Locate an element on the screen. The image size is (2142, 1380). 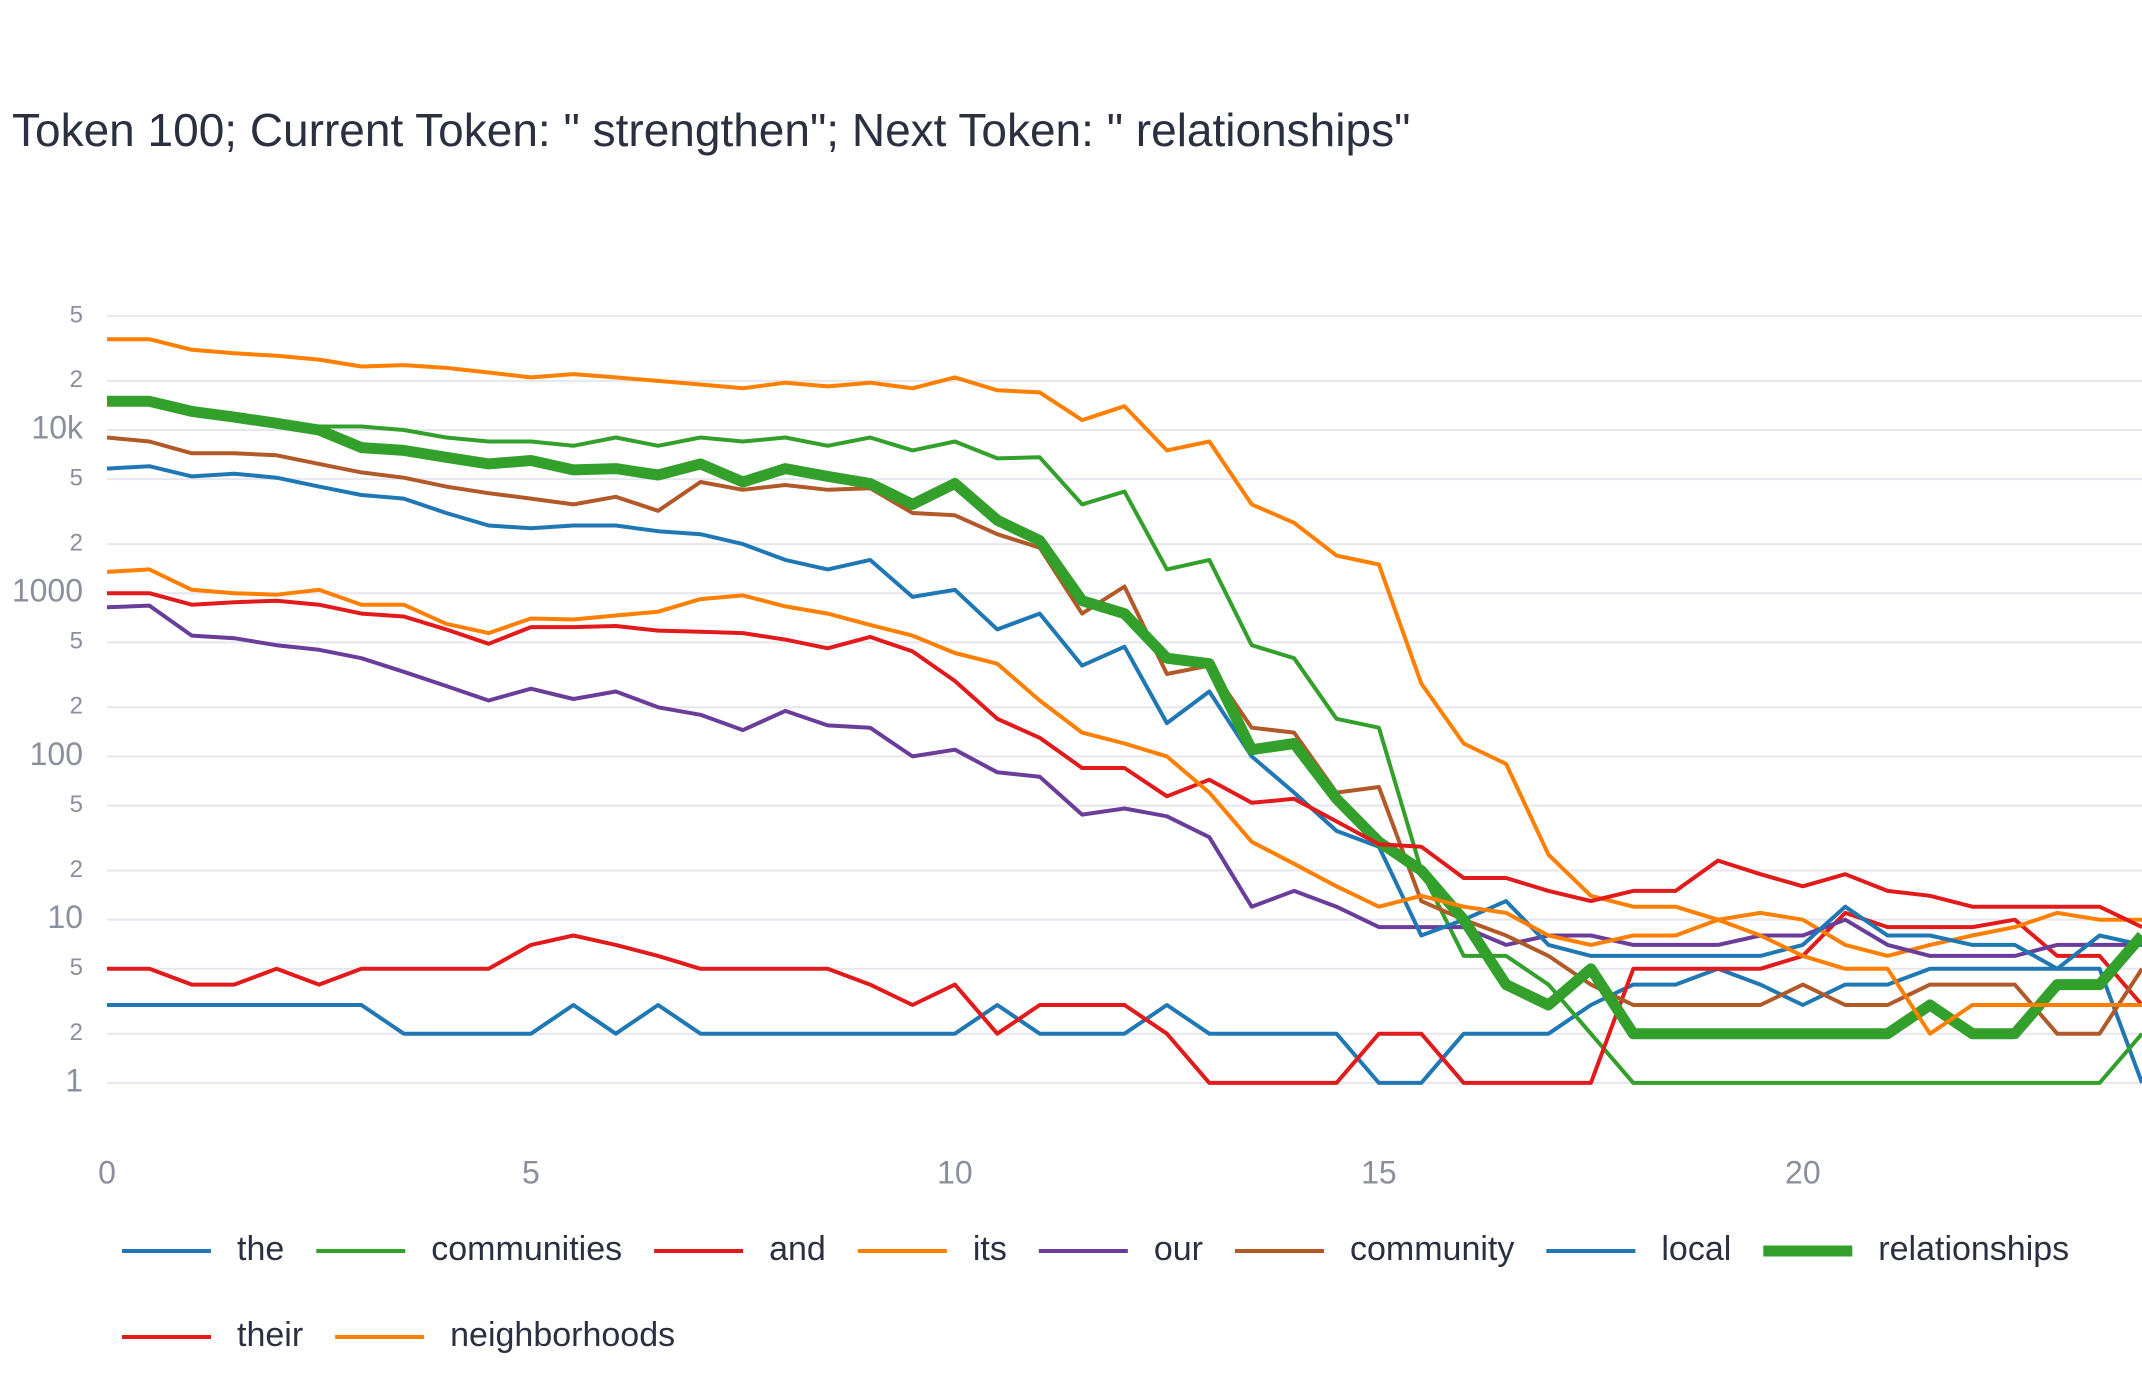
legend-item: community is located at coordinates (1374, 1249).